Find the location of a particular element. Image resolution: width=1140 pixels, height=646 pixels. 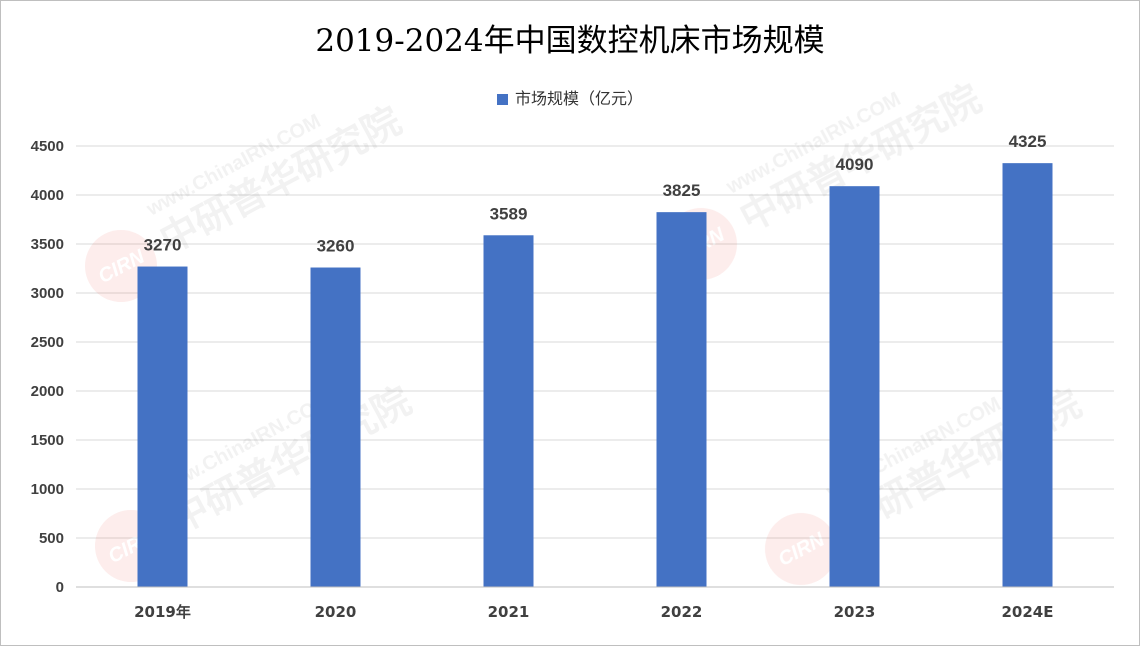

x-category-label: 2020 is located at coordinates (336, 612).